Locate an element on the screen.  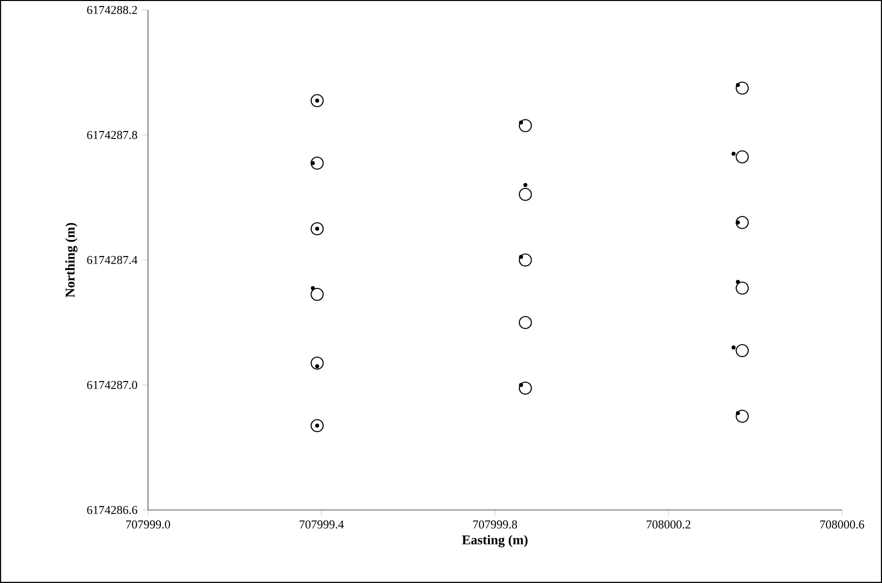
x-tick-label: 708000.2 is located at coordinates (668, 524).